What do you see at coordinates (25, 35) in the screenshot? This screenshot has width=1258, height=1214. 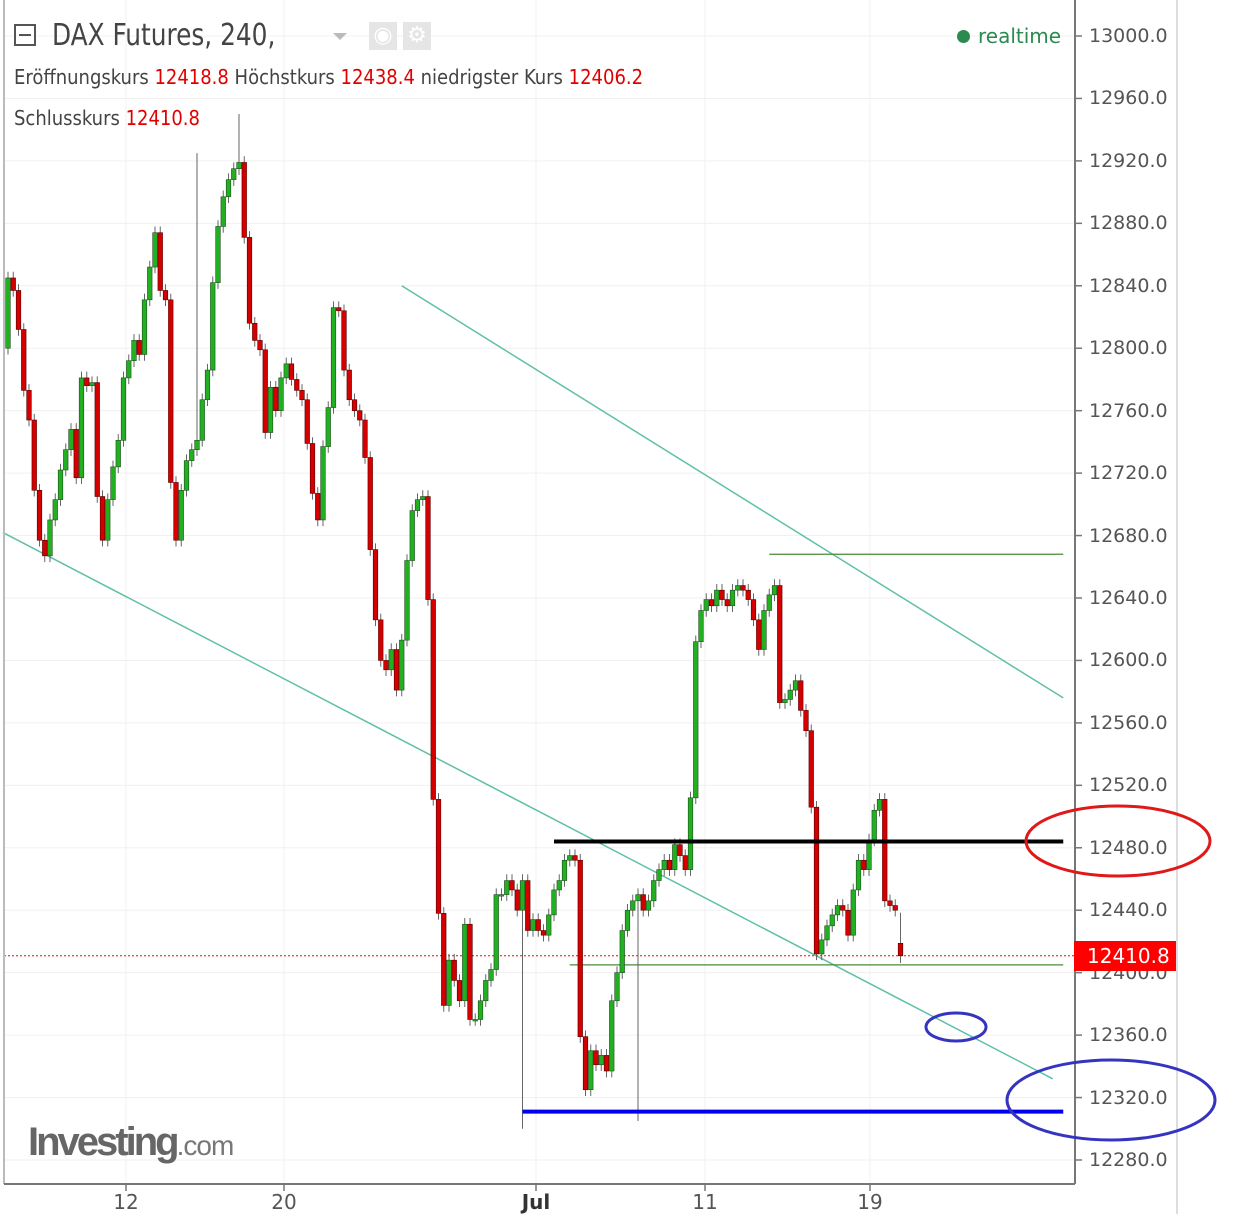 I see `collapse-icon` at bounding box center [25, 35].